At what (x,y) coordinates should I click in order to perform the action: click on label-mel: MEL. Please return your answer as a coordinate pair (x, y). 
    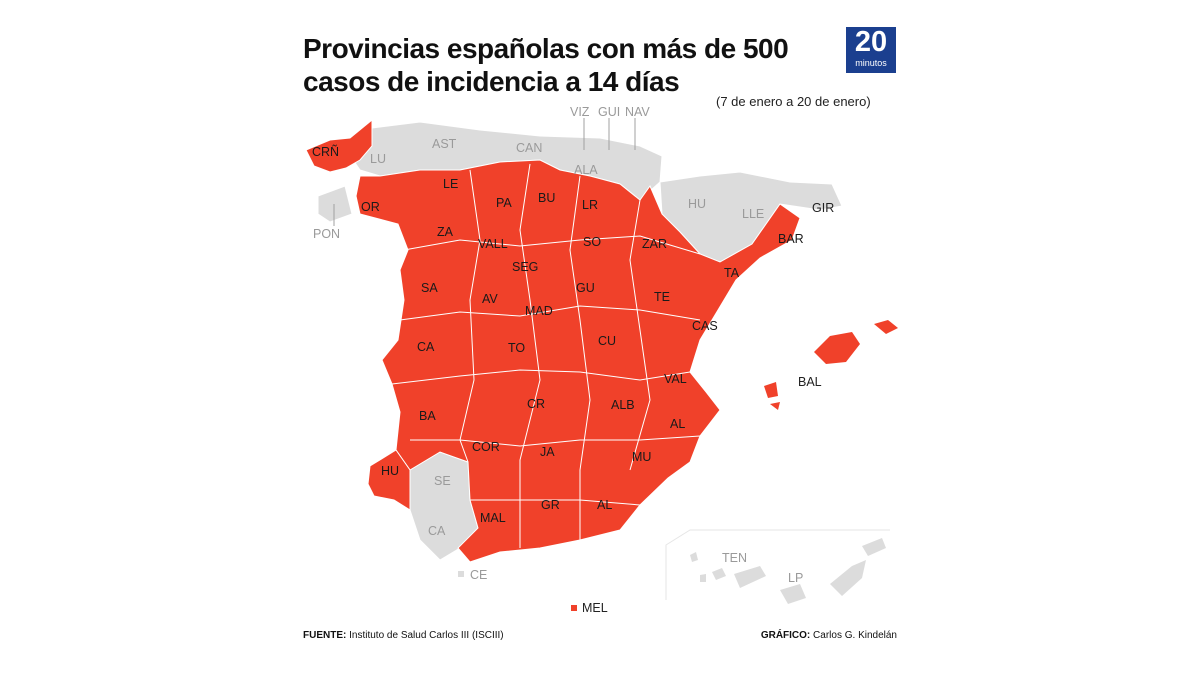
    Looking at the image, I should click on (595, 608).